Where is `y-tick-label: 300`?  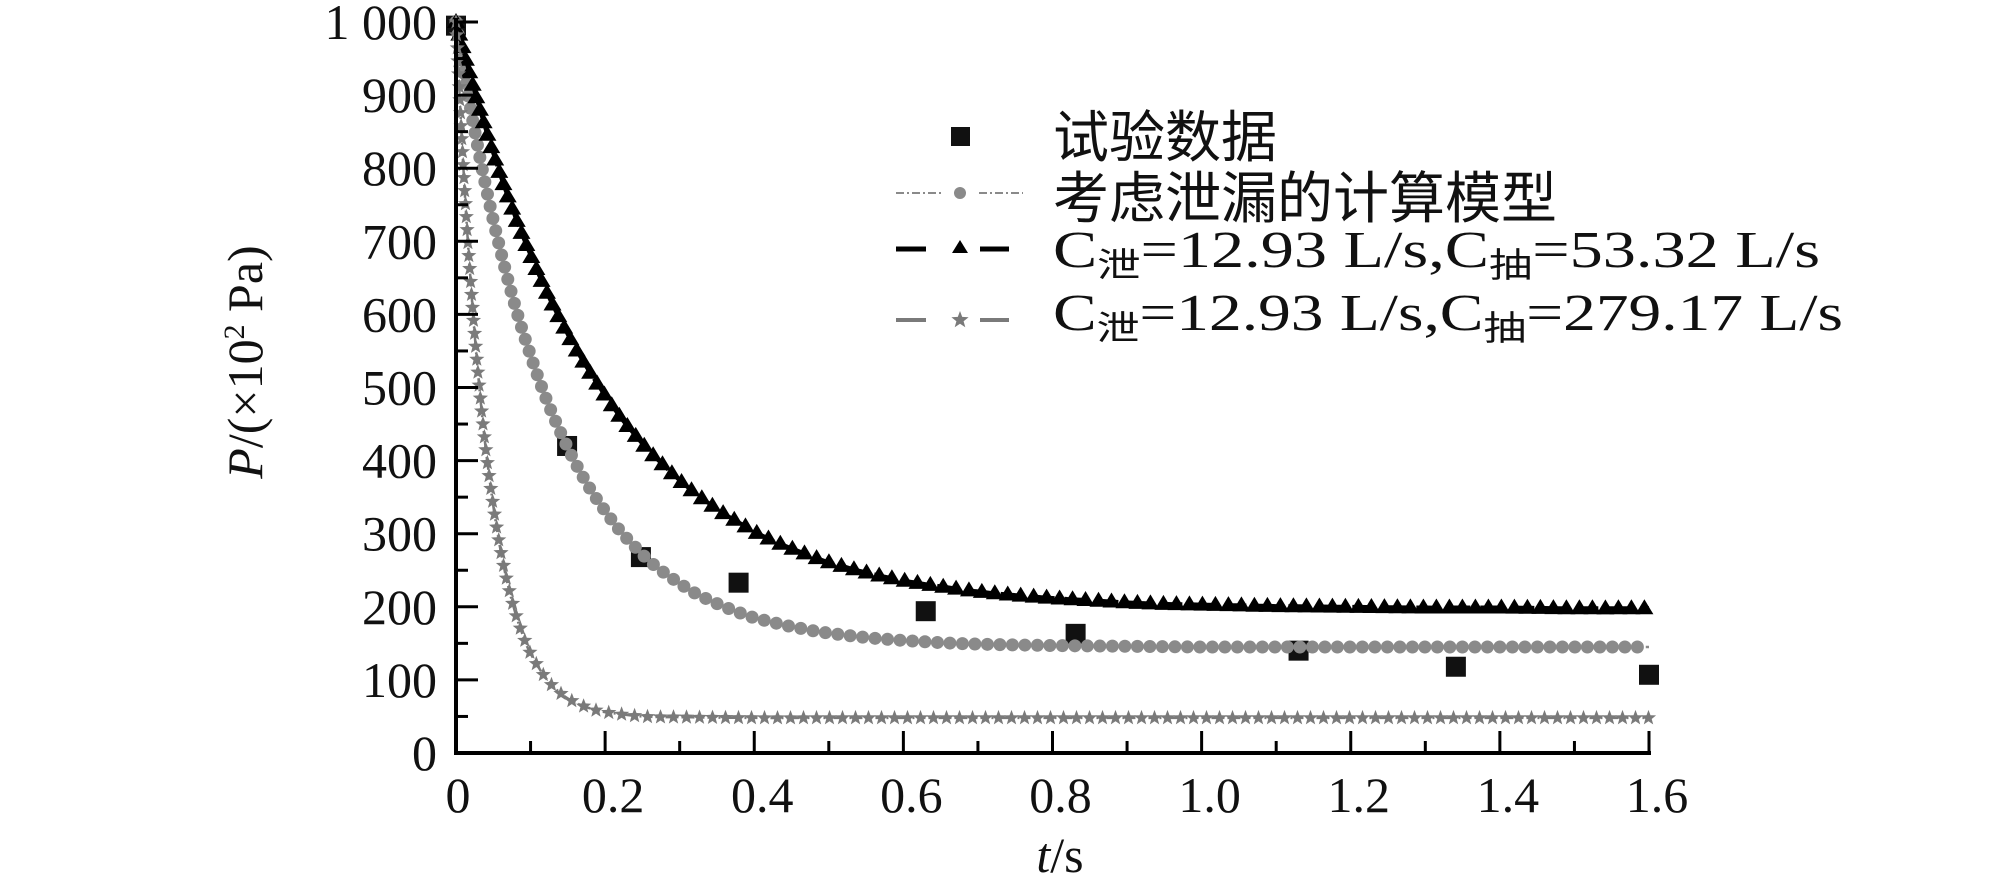 y-tick-label: 300 is located at coordinates (399, 534).